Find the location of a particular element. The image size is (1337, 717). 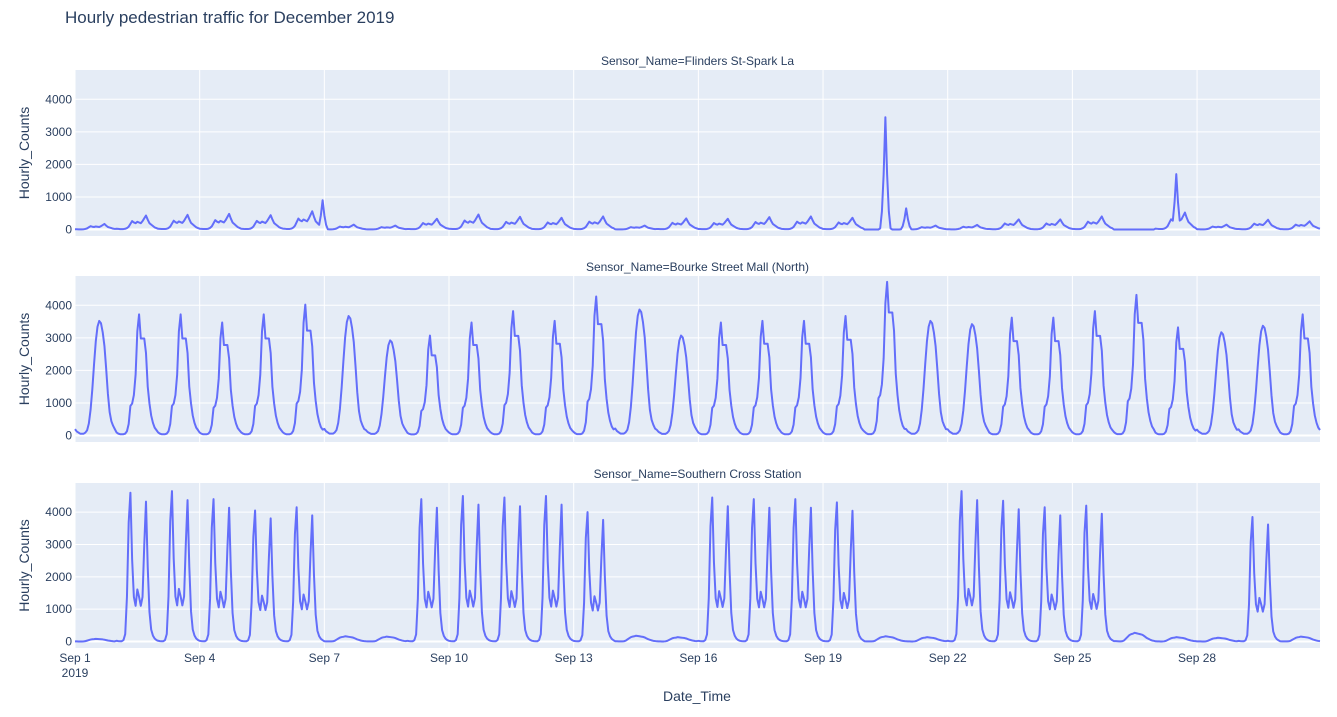

x-tick-label: Sep 13 is located at coordinates (574, 658).